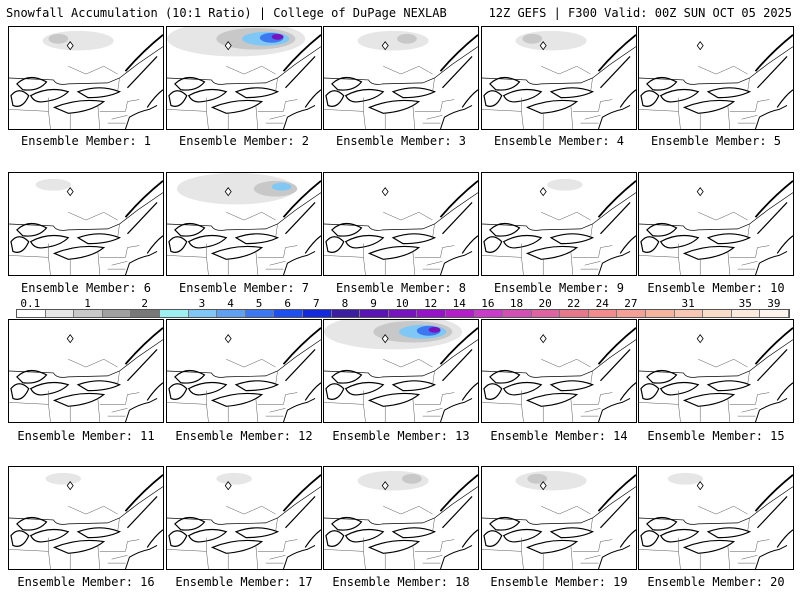  I want to click on member-caption: Ensemble Member: 11, so click(86, 436).